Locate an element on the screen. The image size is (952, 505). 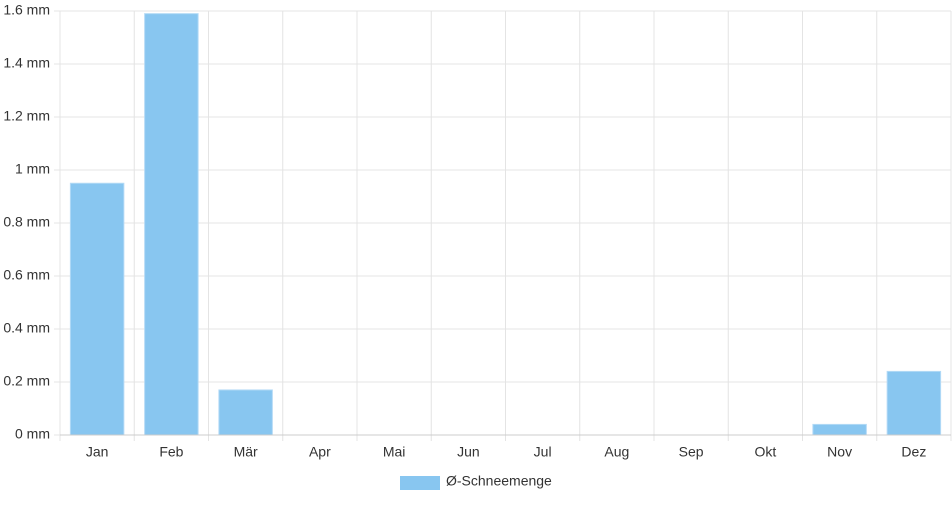
legend-label: Ø-Schneemenge is located at coordinates (499, 481).